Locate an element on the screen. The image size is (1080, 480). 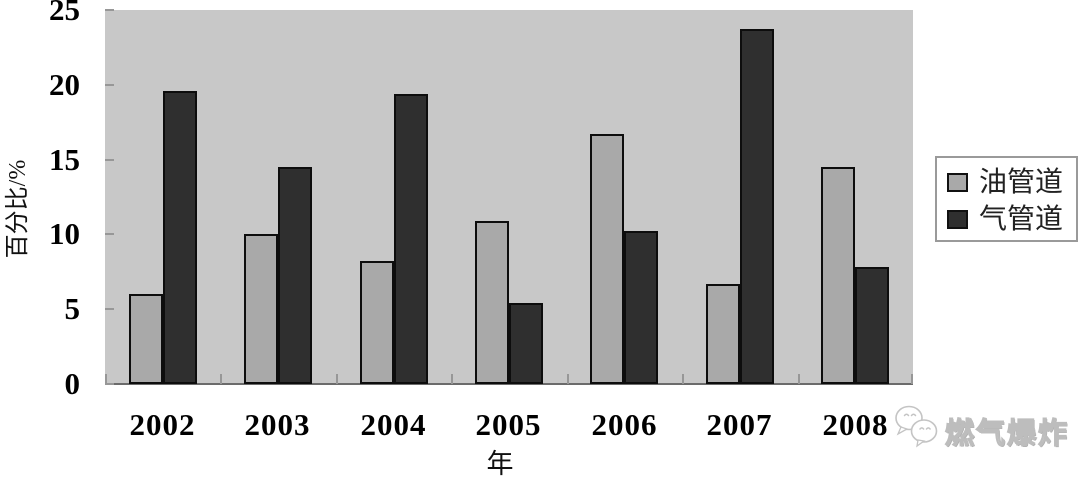
watermark: 燃气爆炸 is located at coordinates (981, 426).